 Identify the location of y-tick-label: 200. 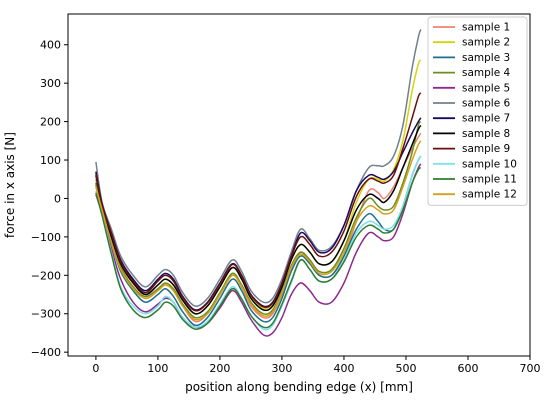
(50, 122).